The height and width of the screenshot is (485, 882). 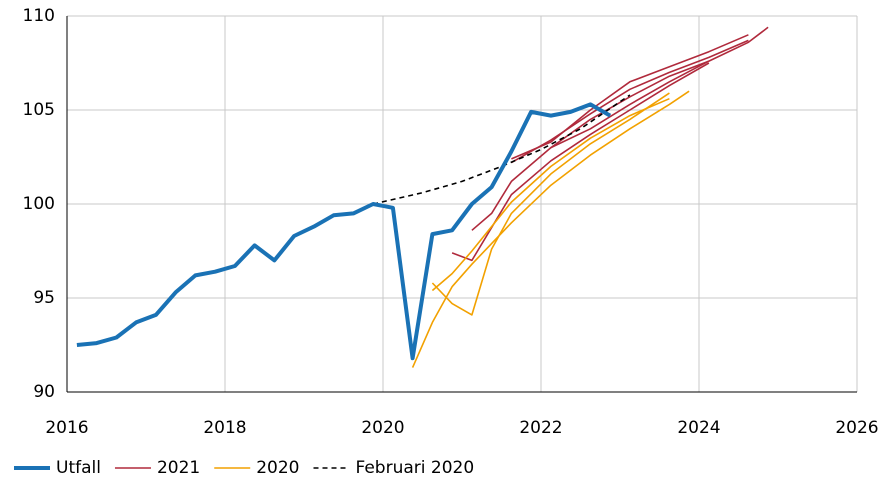 I want to click on x-tick-label: 2016, so click(x=66, y=428).